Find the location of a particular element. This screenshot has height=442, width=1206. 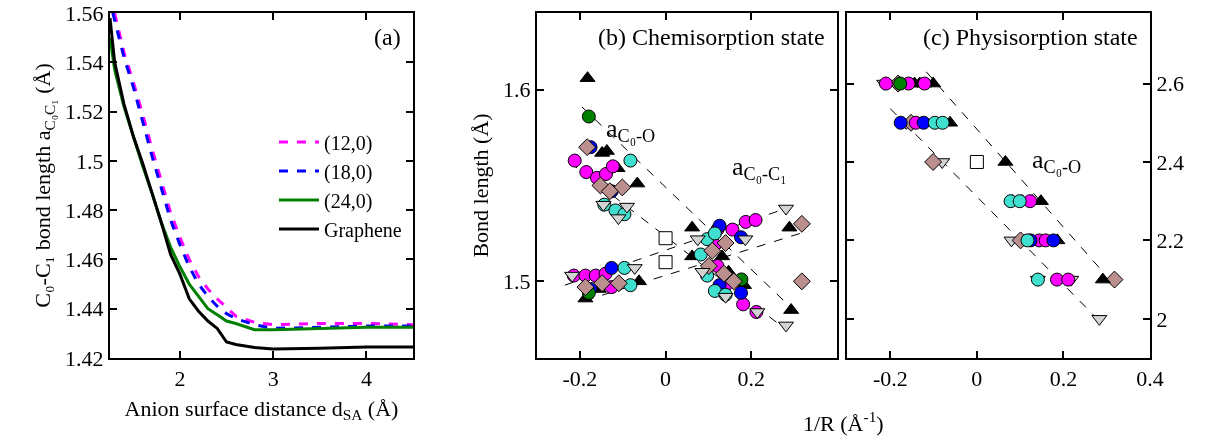

y-tick-label: 1.6 is located at coordinates (517, 90).